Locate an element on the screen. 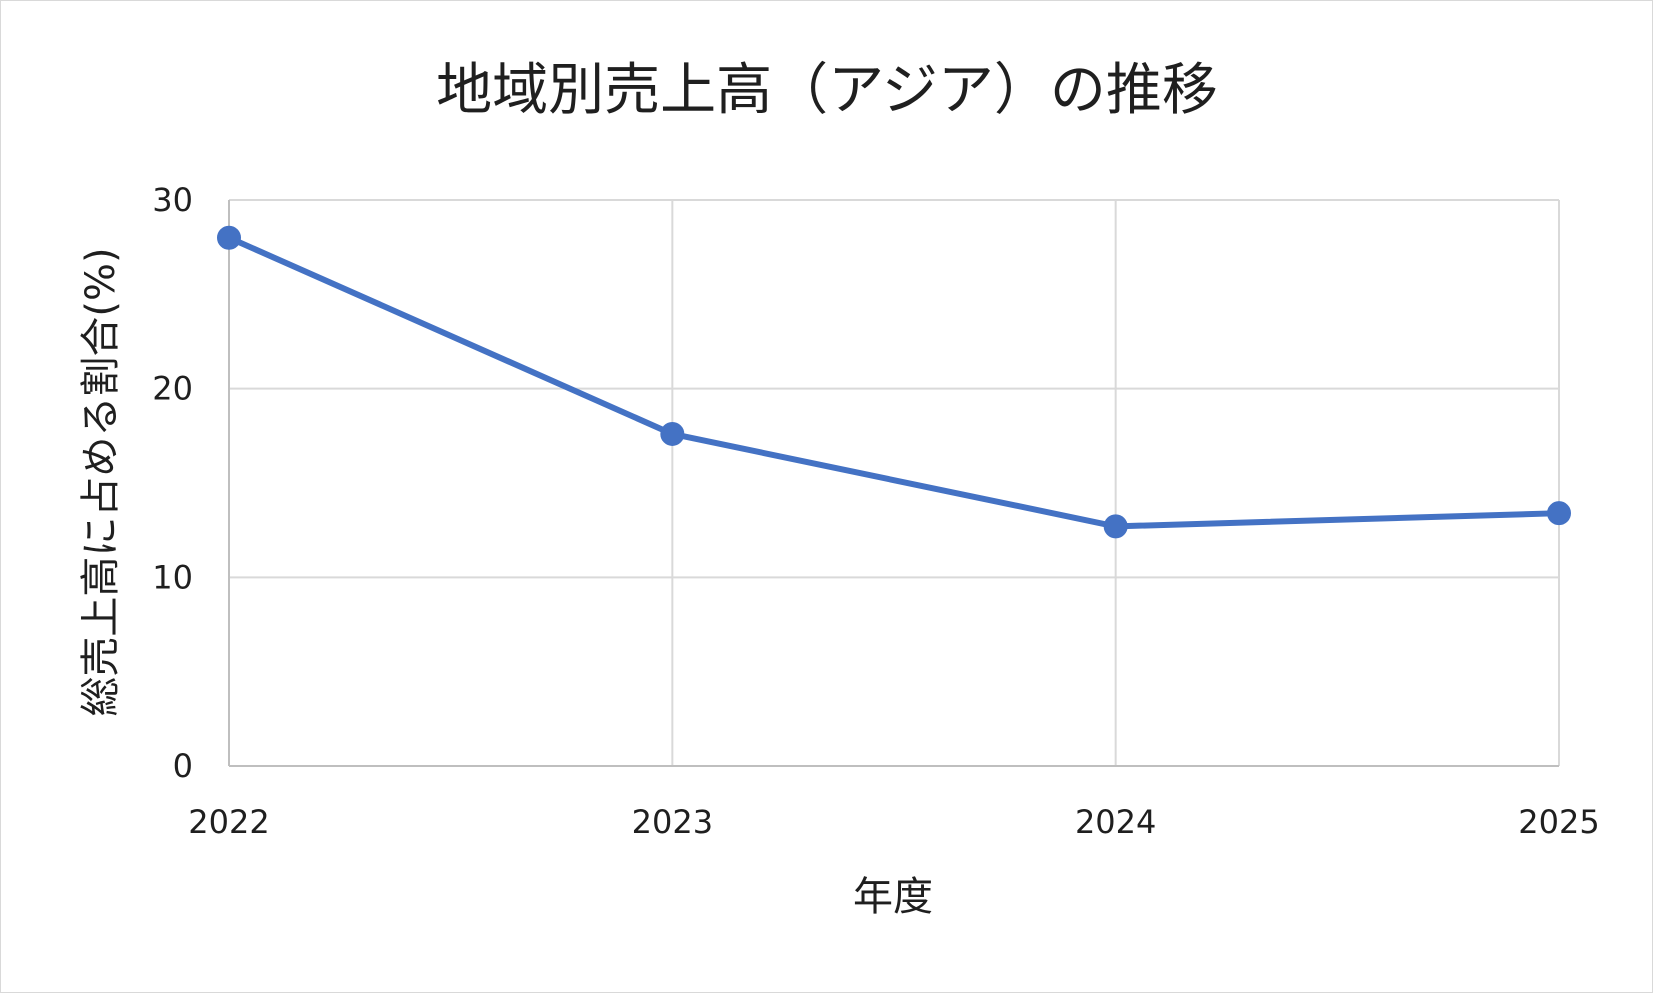 The height and width of the screenshot is (994, 1653). y-tick-label: 30 is located at coordinates (172, 200).